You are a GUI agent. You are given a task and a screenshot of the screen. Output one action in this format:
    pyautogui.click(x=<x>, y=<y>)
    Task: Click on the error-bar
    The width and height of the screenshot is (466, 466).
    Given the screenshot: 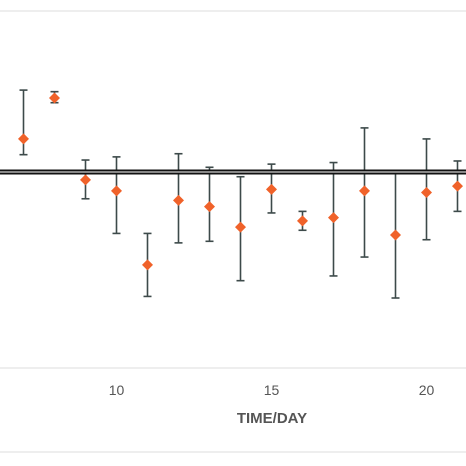 What is the action you would take?
    pyautogui.click(x=23, y=122)
    